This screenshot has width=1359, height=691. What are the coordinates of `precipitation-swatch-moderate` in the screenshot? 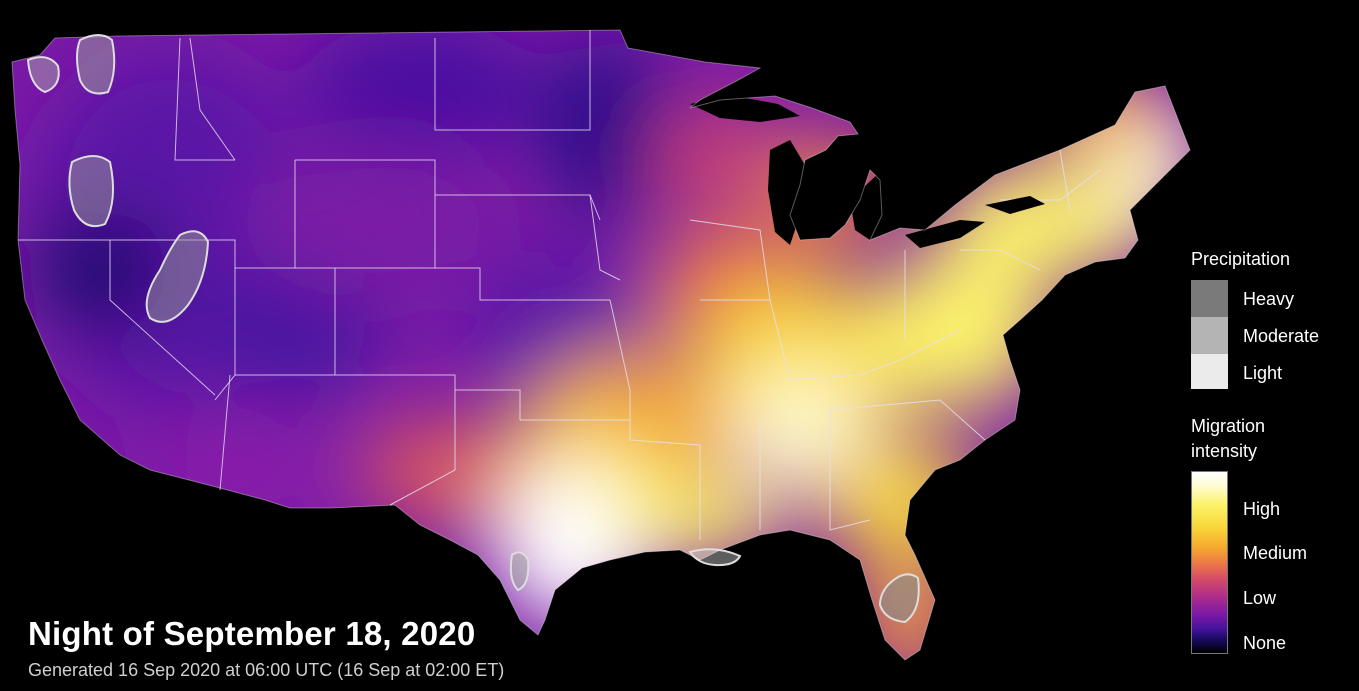 It's located at (1209, 335).